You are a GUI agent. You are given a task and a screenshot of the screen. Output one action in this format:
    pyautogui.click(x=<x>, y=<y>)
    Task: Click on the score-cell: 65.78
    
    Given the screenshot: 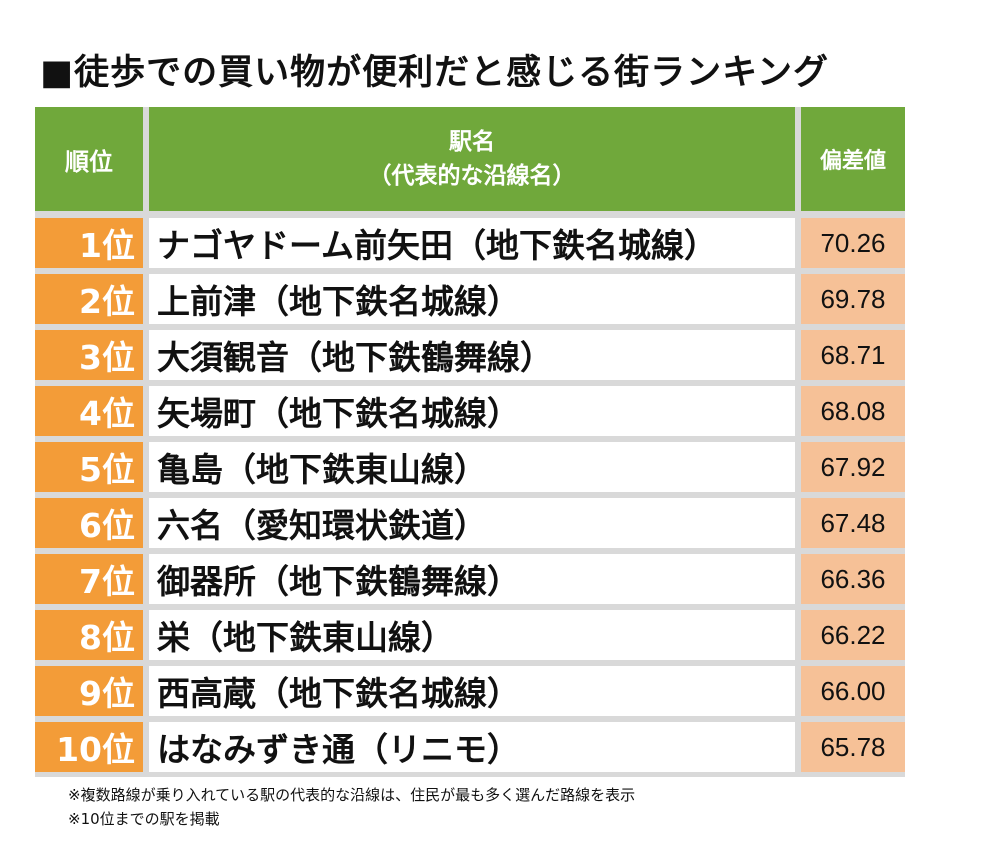 What is the action you would take?
    pyautogui.click(x=853, y=747)
    